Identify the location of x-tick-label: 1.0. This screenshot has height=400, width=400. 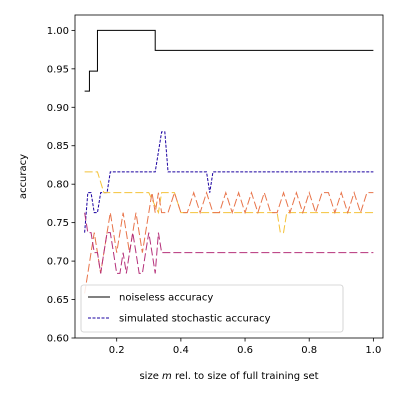
(373, 350).